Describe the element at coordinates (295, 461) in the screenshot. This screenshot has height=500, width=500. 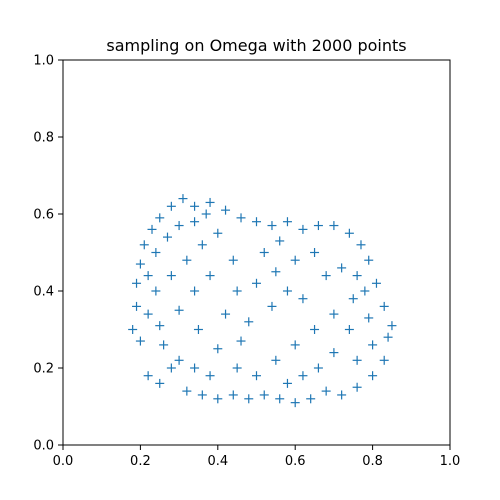
I see `x-tick-label: 0.6` at that location.